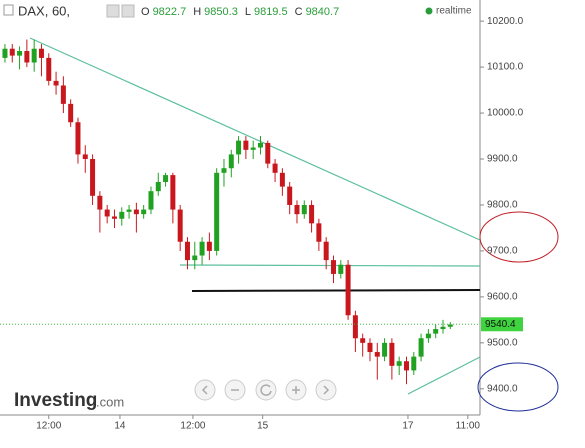 Image resolution: width=585 pixels, height=448 pixels. I want to click on legend-label: O, so click(145, 12).